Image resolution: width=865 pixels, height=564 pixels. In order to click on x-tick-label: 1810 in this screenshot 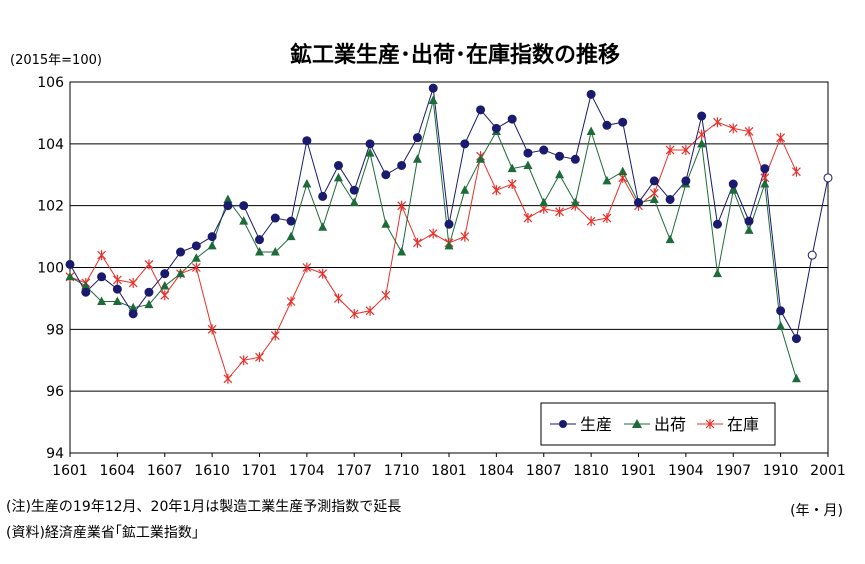, I will do `click(591, 471)`.